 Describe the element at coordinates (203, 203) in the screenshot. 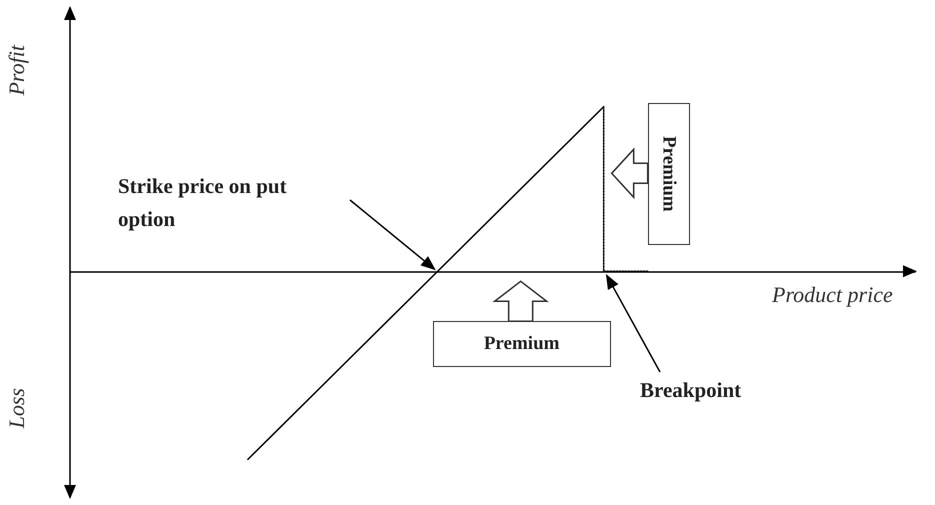

I see `annotation: Strike price on put option` at that location.